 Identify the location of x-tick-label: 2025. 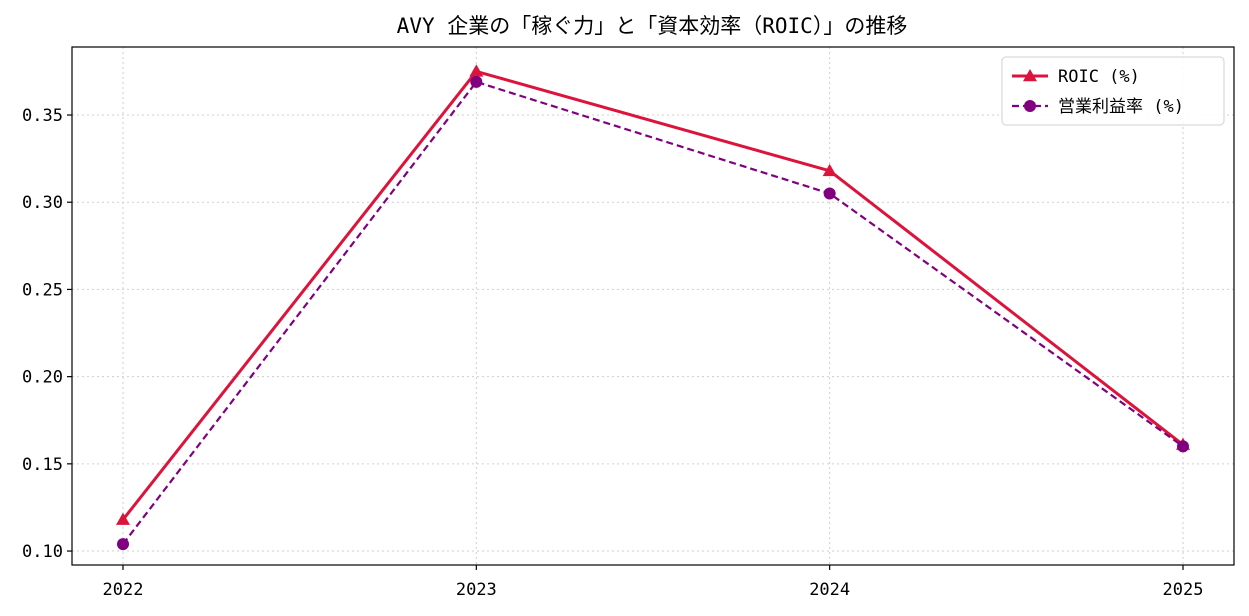
(1183, 590).